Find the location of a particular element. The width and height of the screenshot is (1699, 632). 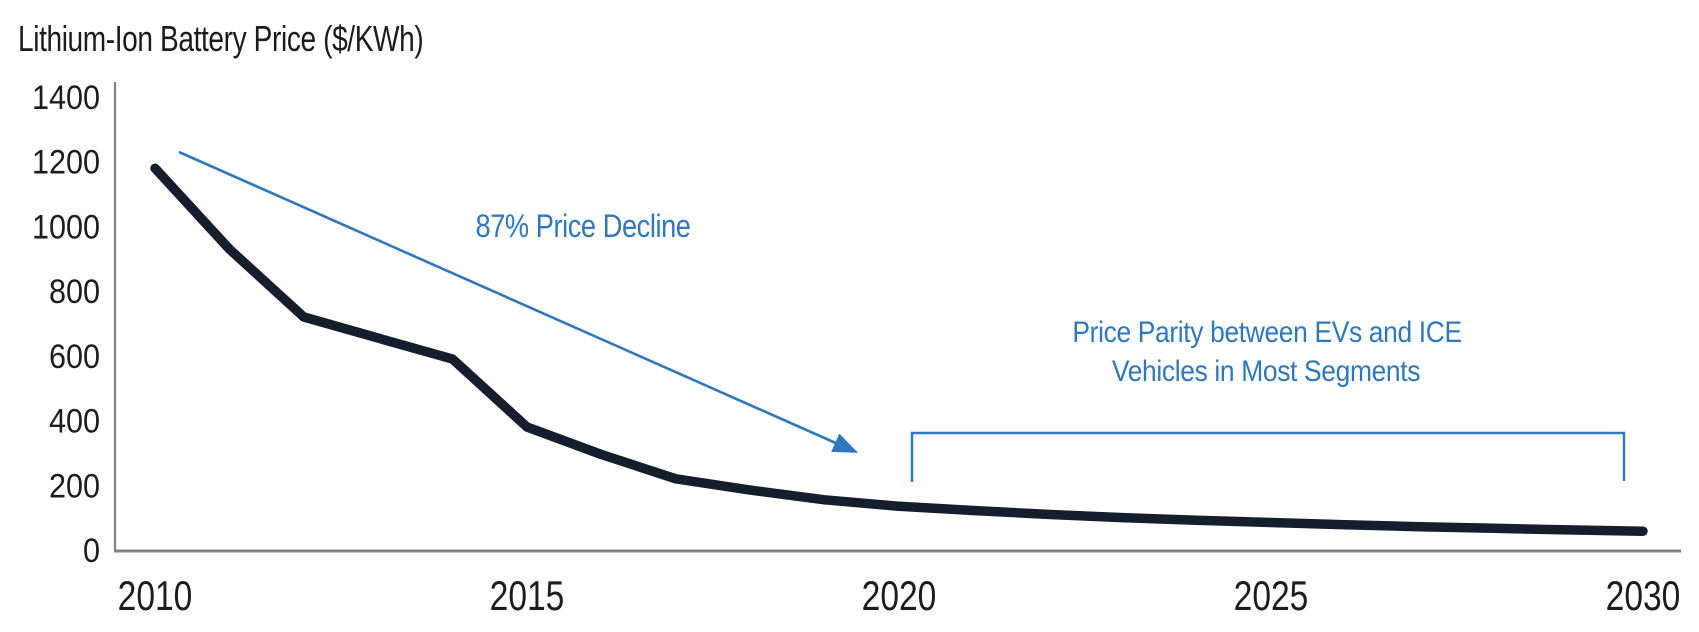

y-tick-label: 1400 is located at coordinates (66, 98).